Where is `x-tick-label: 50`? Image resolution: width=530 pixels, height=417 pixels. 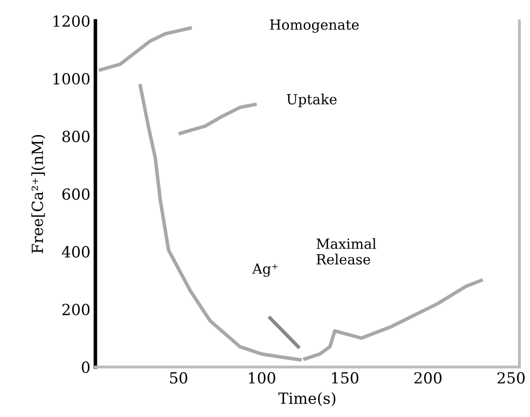
x-tick-label: 50 is located at coordinates (179, 378).